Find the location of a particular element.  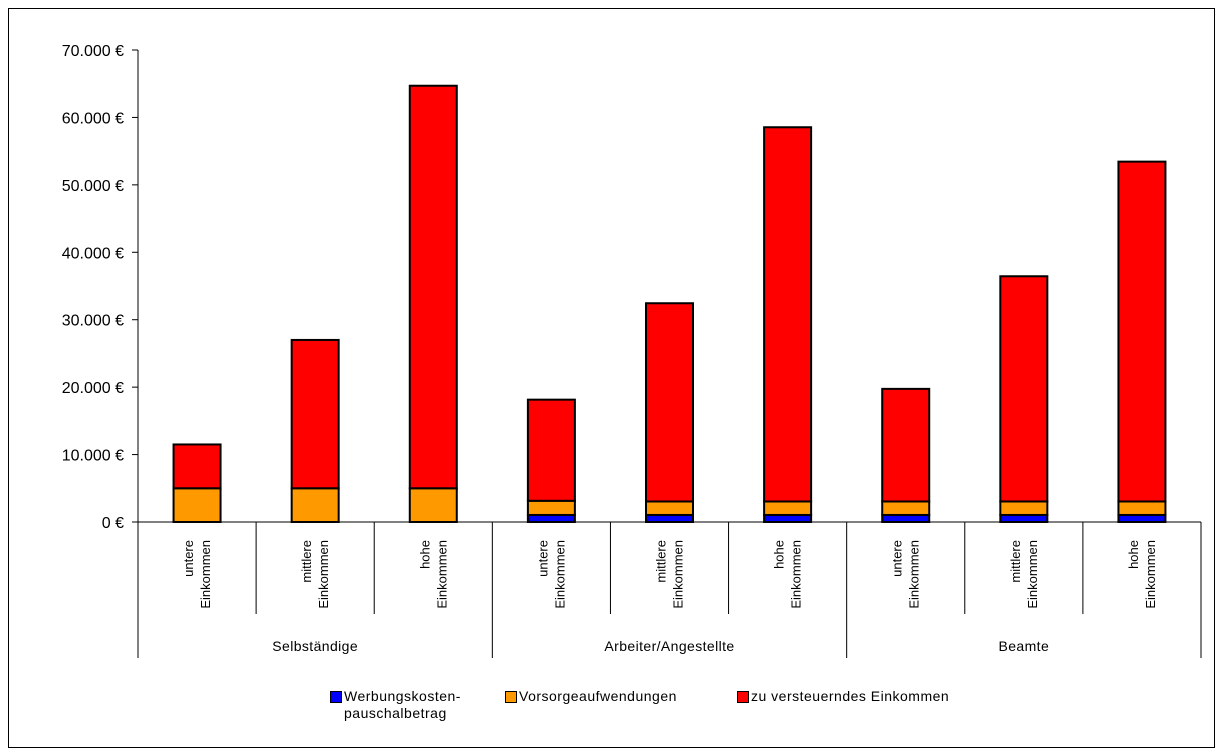

legend-item-einkommen: zu versteuerndes Einkommen is located at coordinates (843, 696).